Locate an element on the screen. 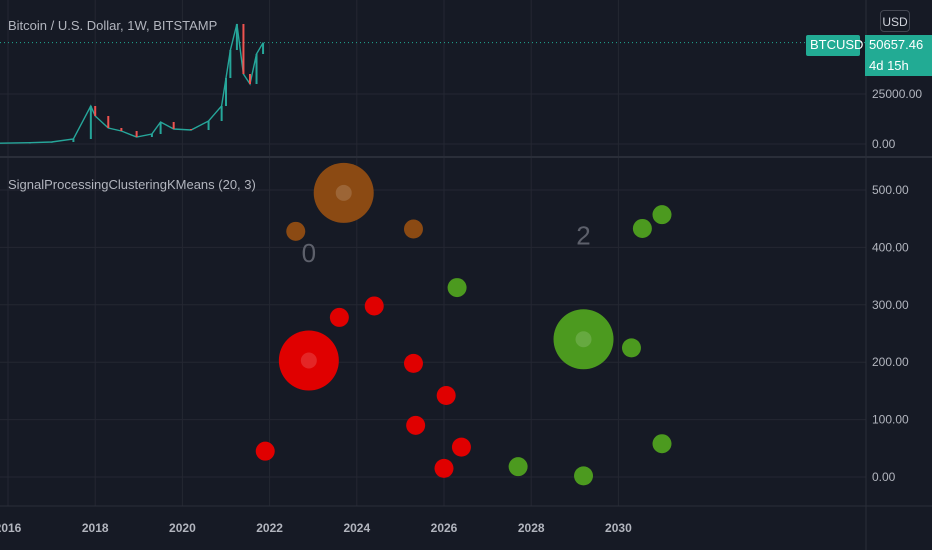 The width and height of the screenshot is (932, 550). currency-button: USD is located at coordinates (895, 21).